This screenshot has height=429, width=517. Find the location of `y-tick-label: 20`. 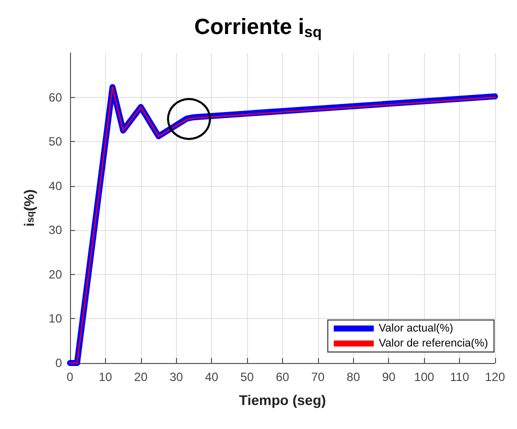

y-tick-label: 20 is located at coordinates (55, 274).